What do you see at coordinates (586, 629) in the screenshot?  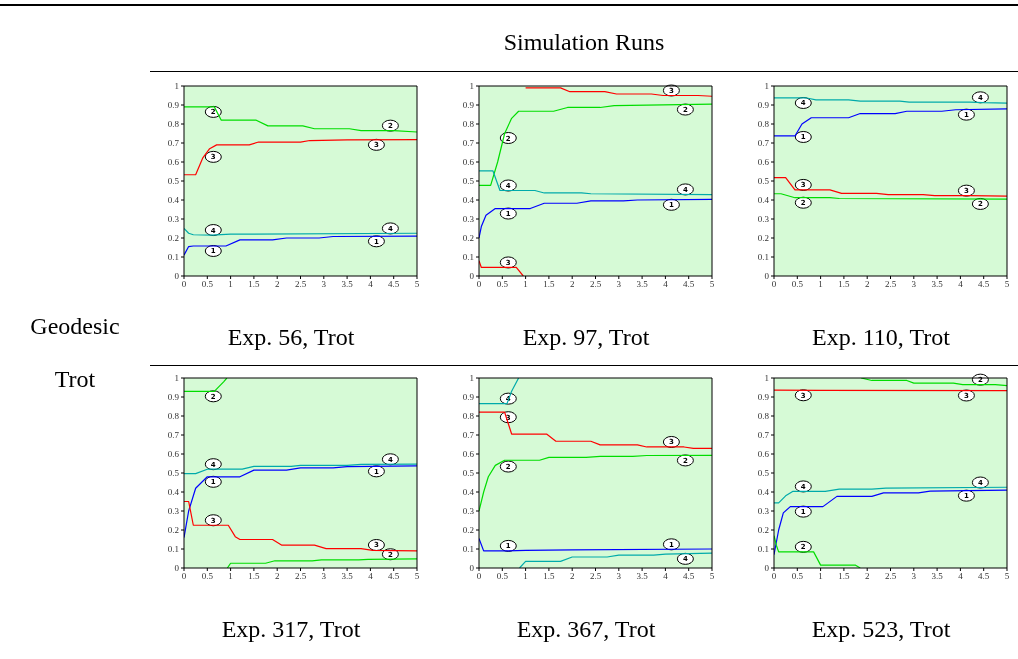 I see `text: Exp. 367, Trot` at bounding box center [586, 629].